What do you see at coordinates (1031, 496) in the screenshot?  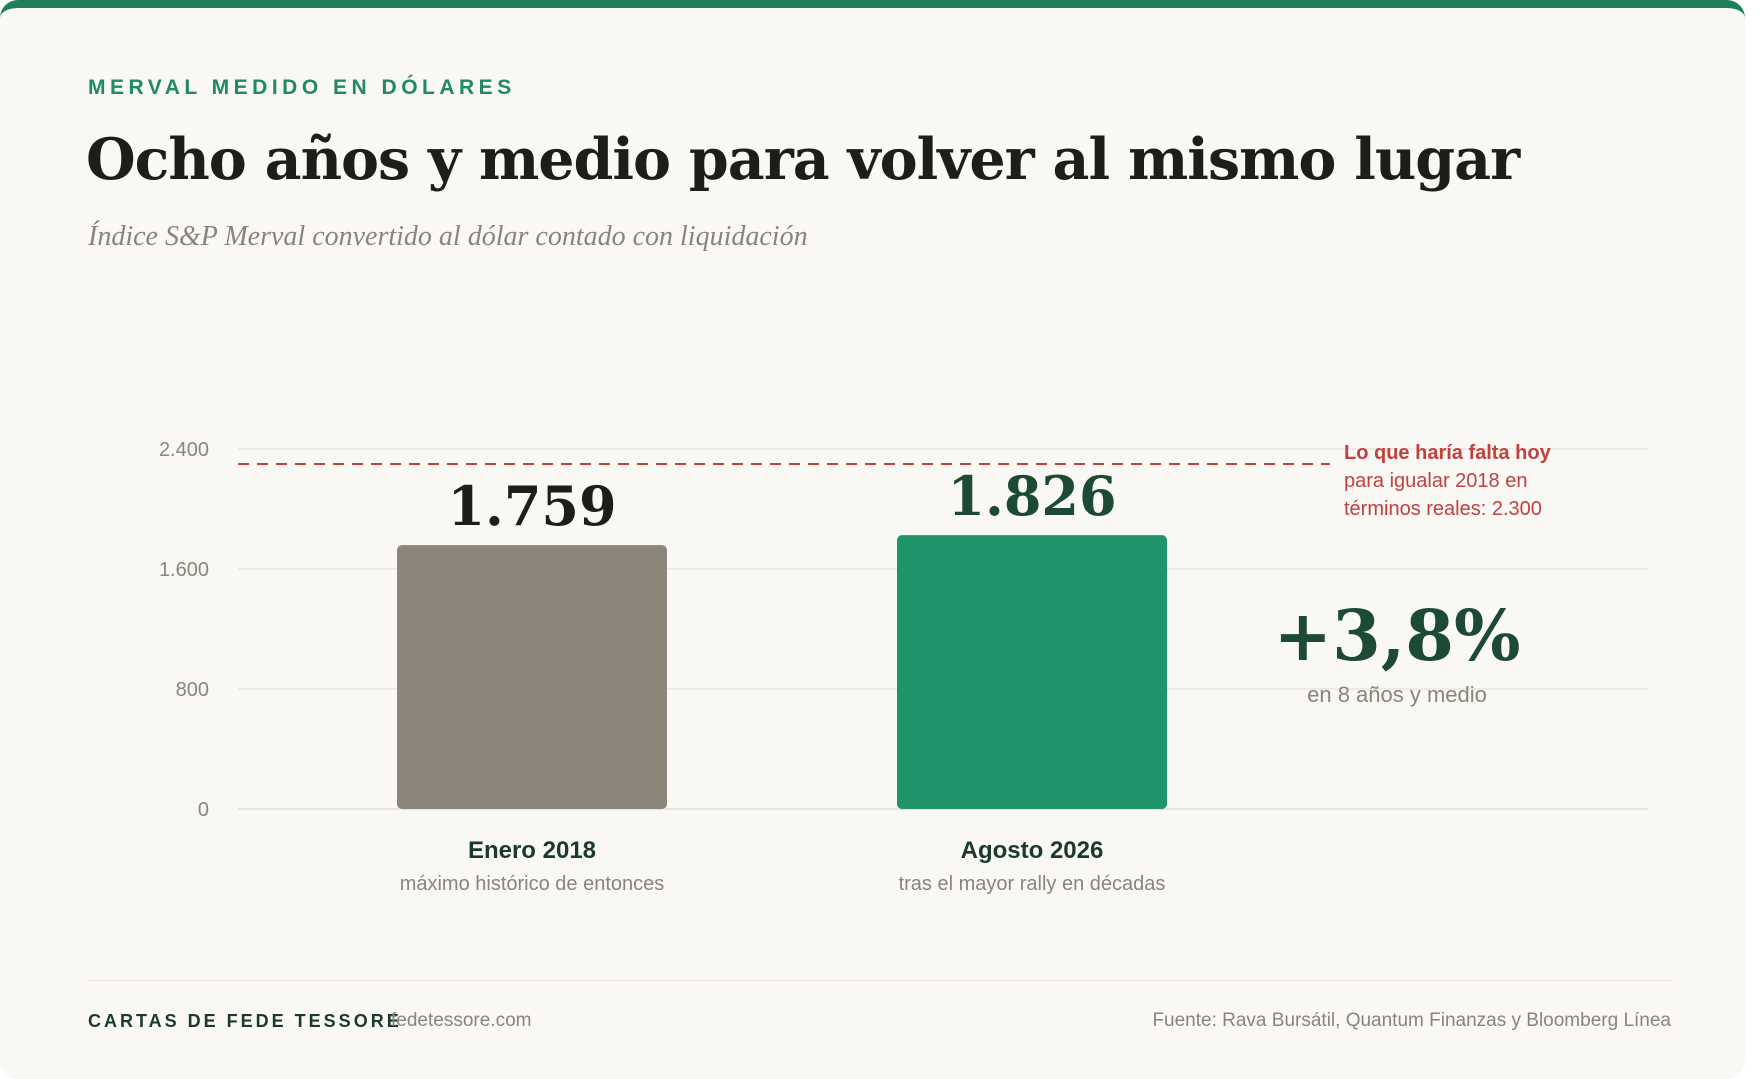 I see `bar-value-label: 1.826` at bounding box center [1031, 496].